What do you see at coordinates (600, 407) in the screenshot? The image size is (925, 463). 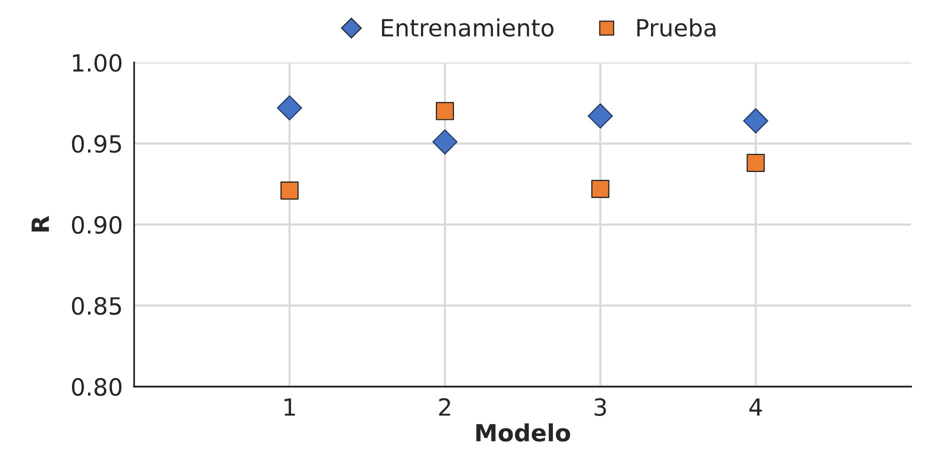 I see `x-tick-label: 3` at bounding box center [600, 407].